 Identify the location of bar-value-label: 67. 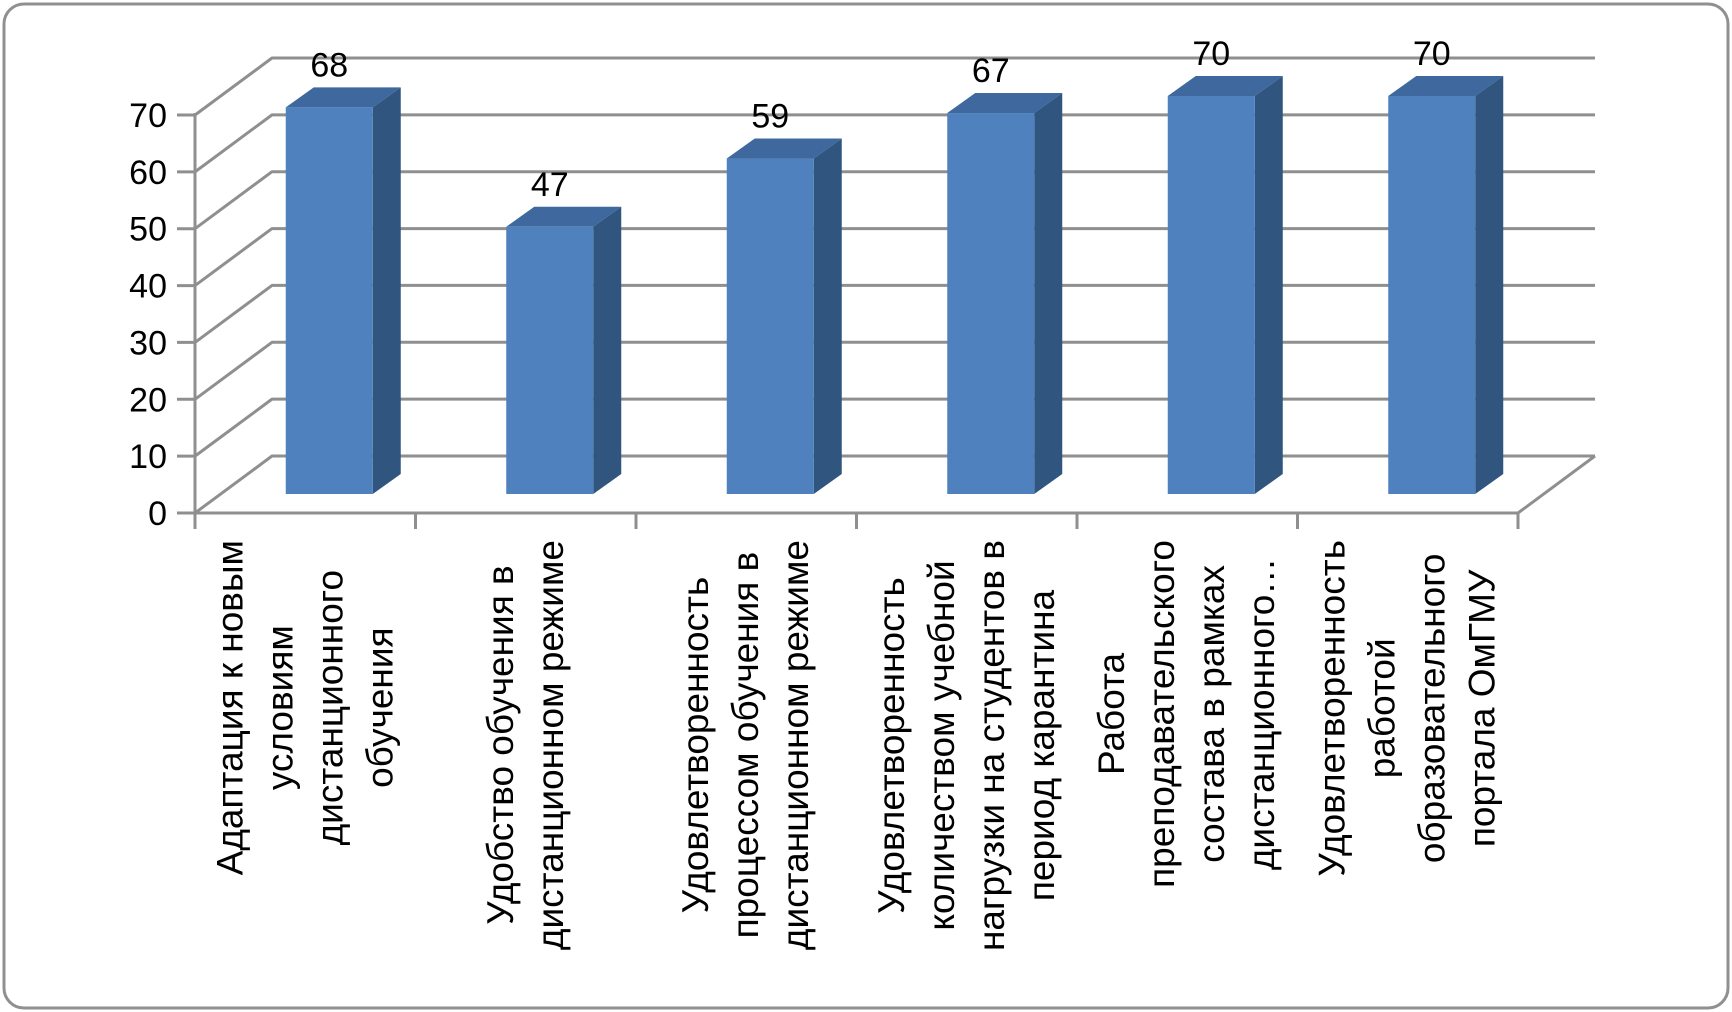
(991, 71).